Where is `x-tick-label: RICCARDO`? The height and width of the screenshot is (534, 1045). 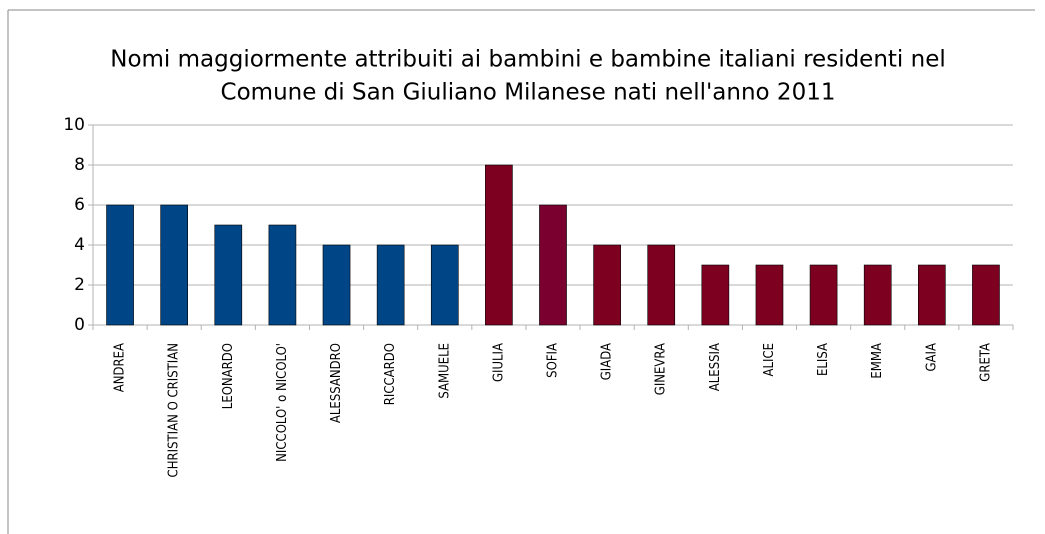 x-tick-label: RICCARDO is located at coordinates (390, 374).